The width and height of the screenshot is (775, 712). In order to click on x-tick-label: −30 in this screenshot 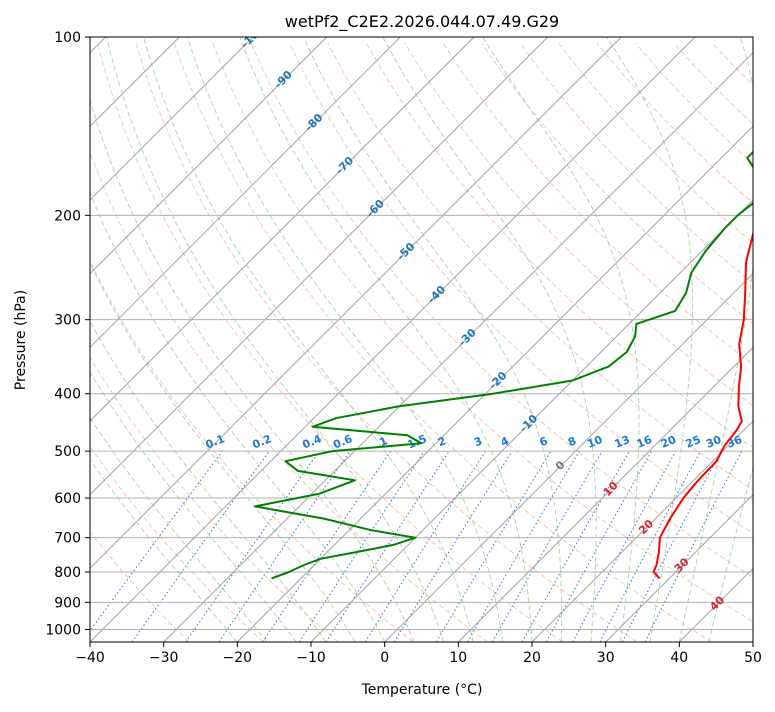, I will do `click(164, 658)`.